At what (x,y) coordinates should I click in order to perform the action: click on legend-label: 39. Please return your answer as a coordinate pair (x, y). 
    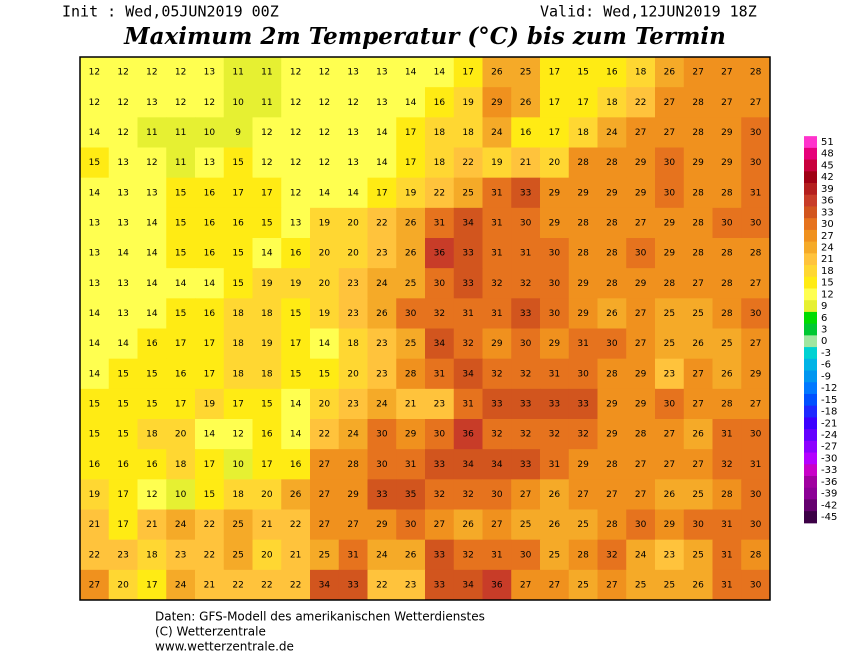
    Looking at the image, I should click on (827, 189).